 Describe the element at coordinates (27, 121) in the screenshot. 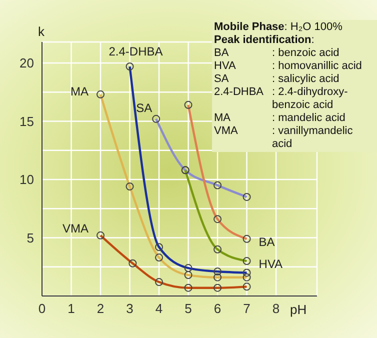

I see `y-tick-label: 15` at that location.